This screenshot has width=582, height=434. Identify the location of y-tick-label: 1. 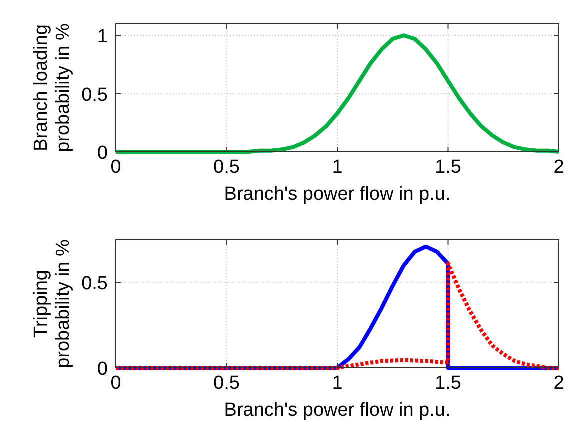
(102, 37).